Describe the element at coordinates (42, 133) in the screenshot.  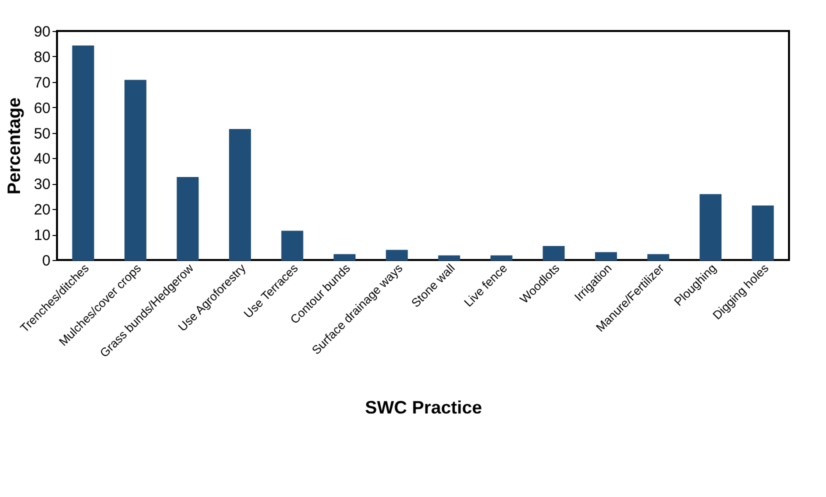
I see `y-tick-label: 50` at that location.